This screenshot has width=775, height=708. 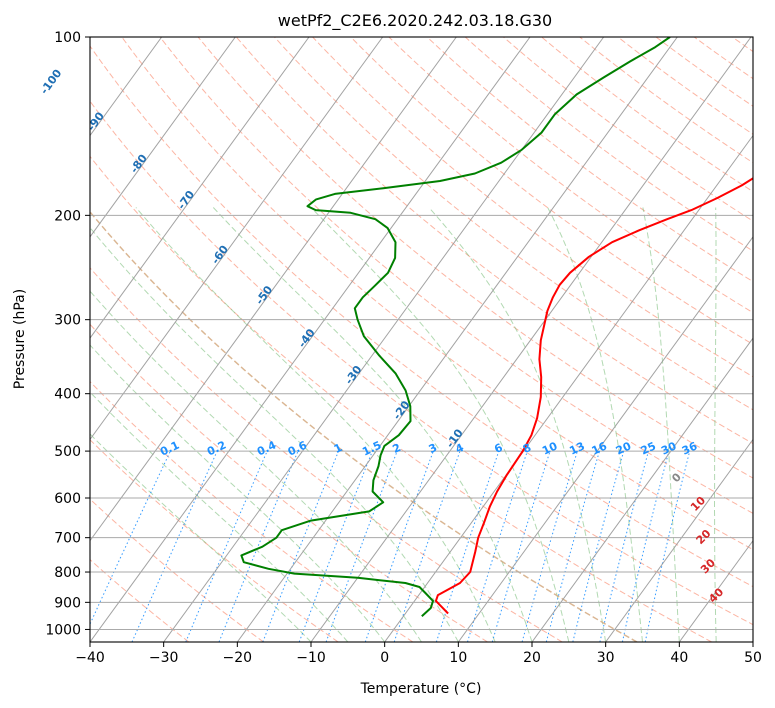 I want to click on mixing-ratio-label: 16, so click(x=600, y=448).